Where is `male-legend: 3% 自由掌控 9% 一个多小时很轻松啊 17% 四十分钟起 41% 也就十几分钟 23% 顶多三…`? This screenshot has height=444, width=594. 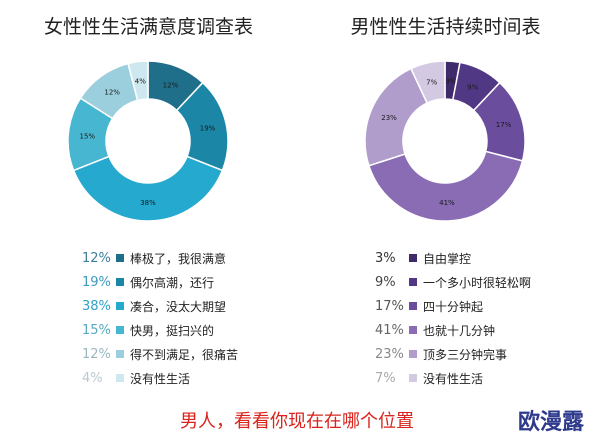
male-legend: 3% 自由掌控 9% 一个多小时很轻松啊 17% 四十分钟起 41% 也就十几分钟 23% 顶多三… is located at coordinates (453, 318).